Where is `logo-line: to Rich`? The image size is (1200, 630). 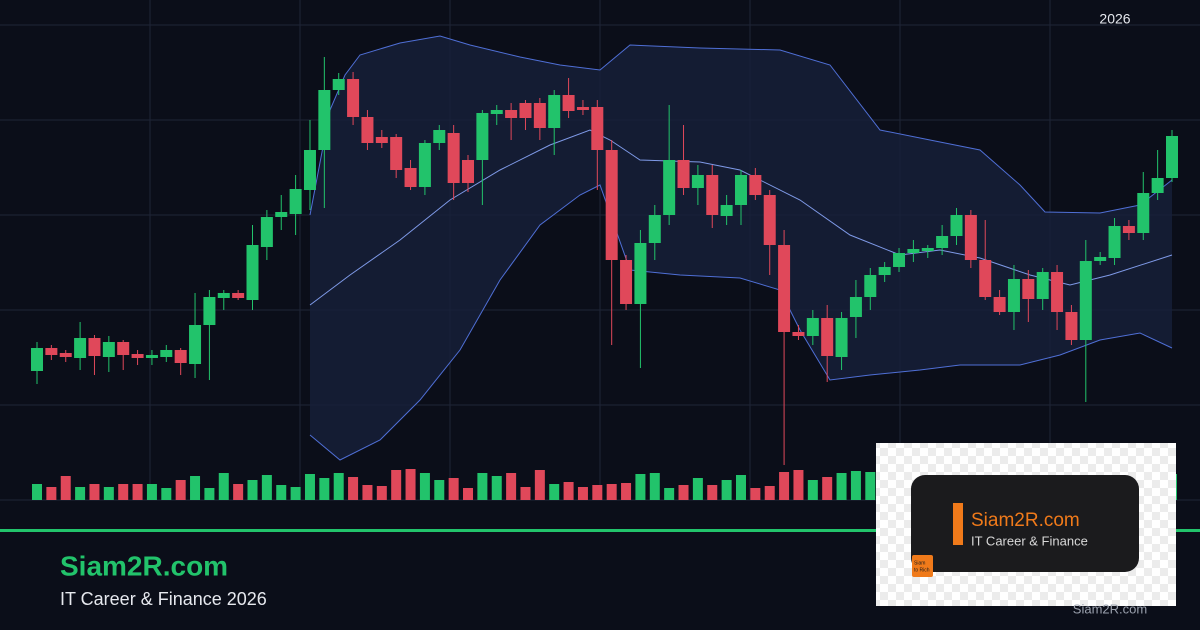
logo-line: to Rich is located at coordinates (922, 570).